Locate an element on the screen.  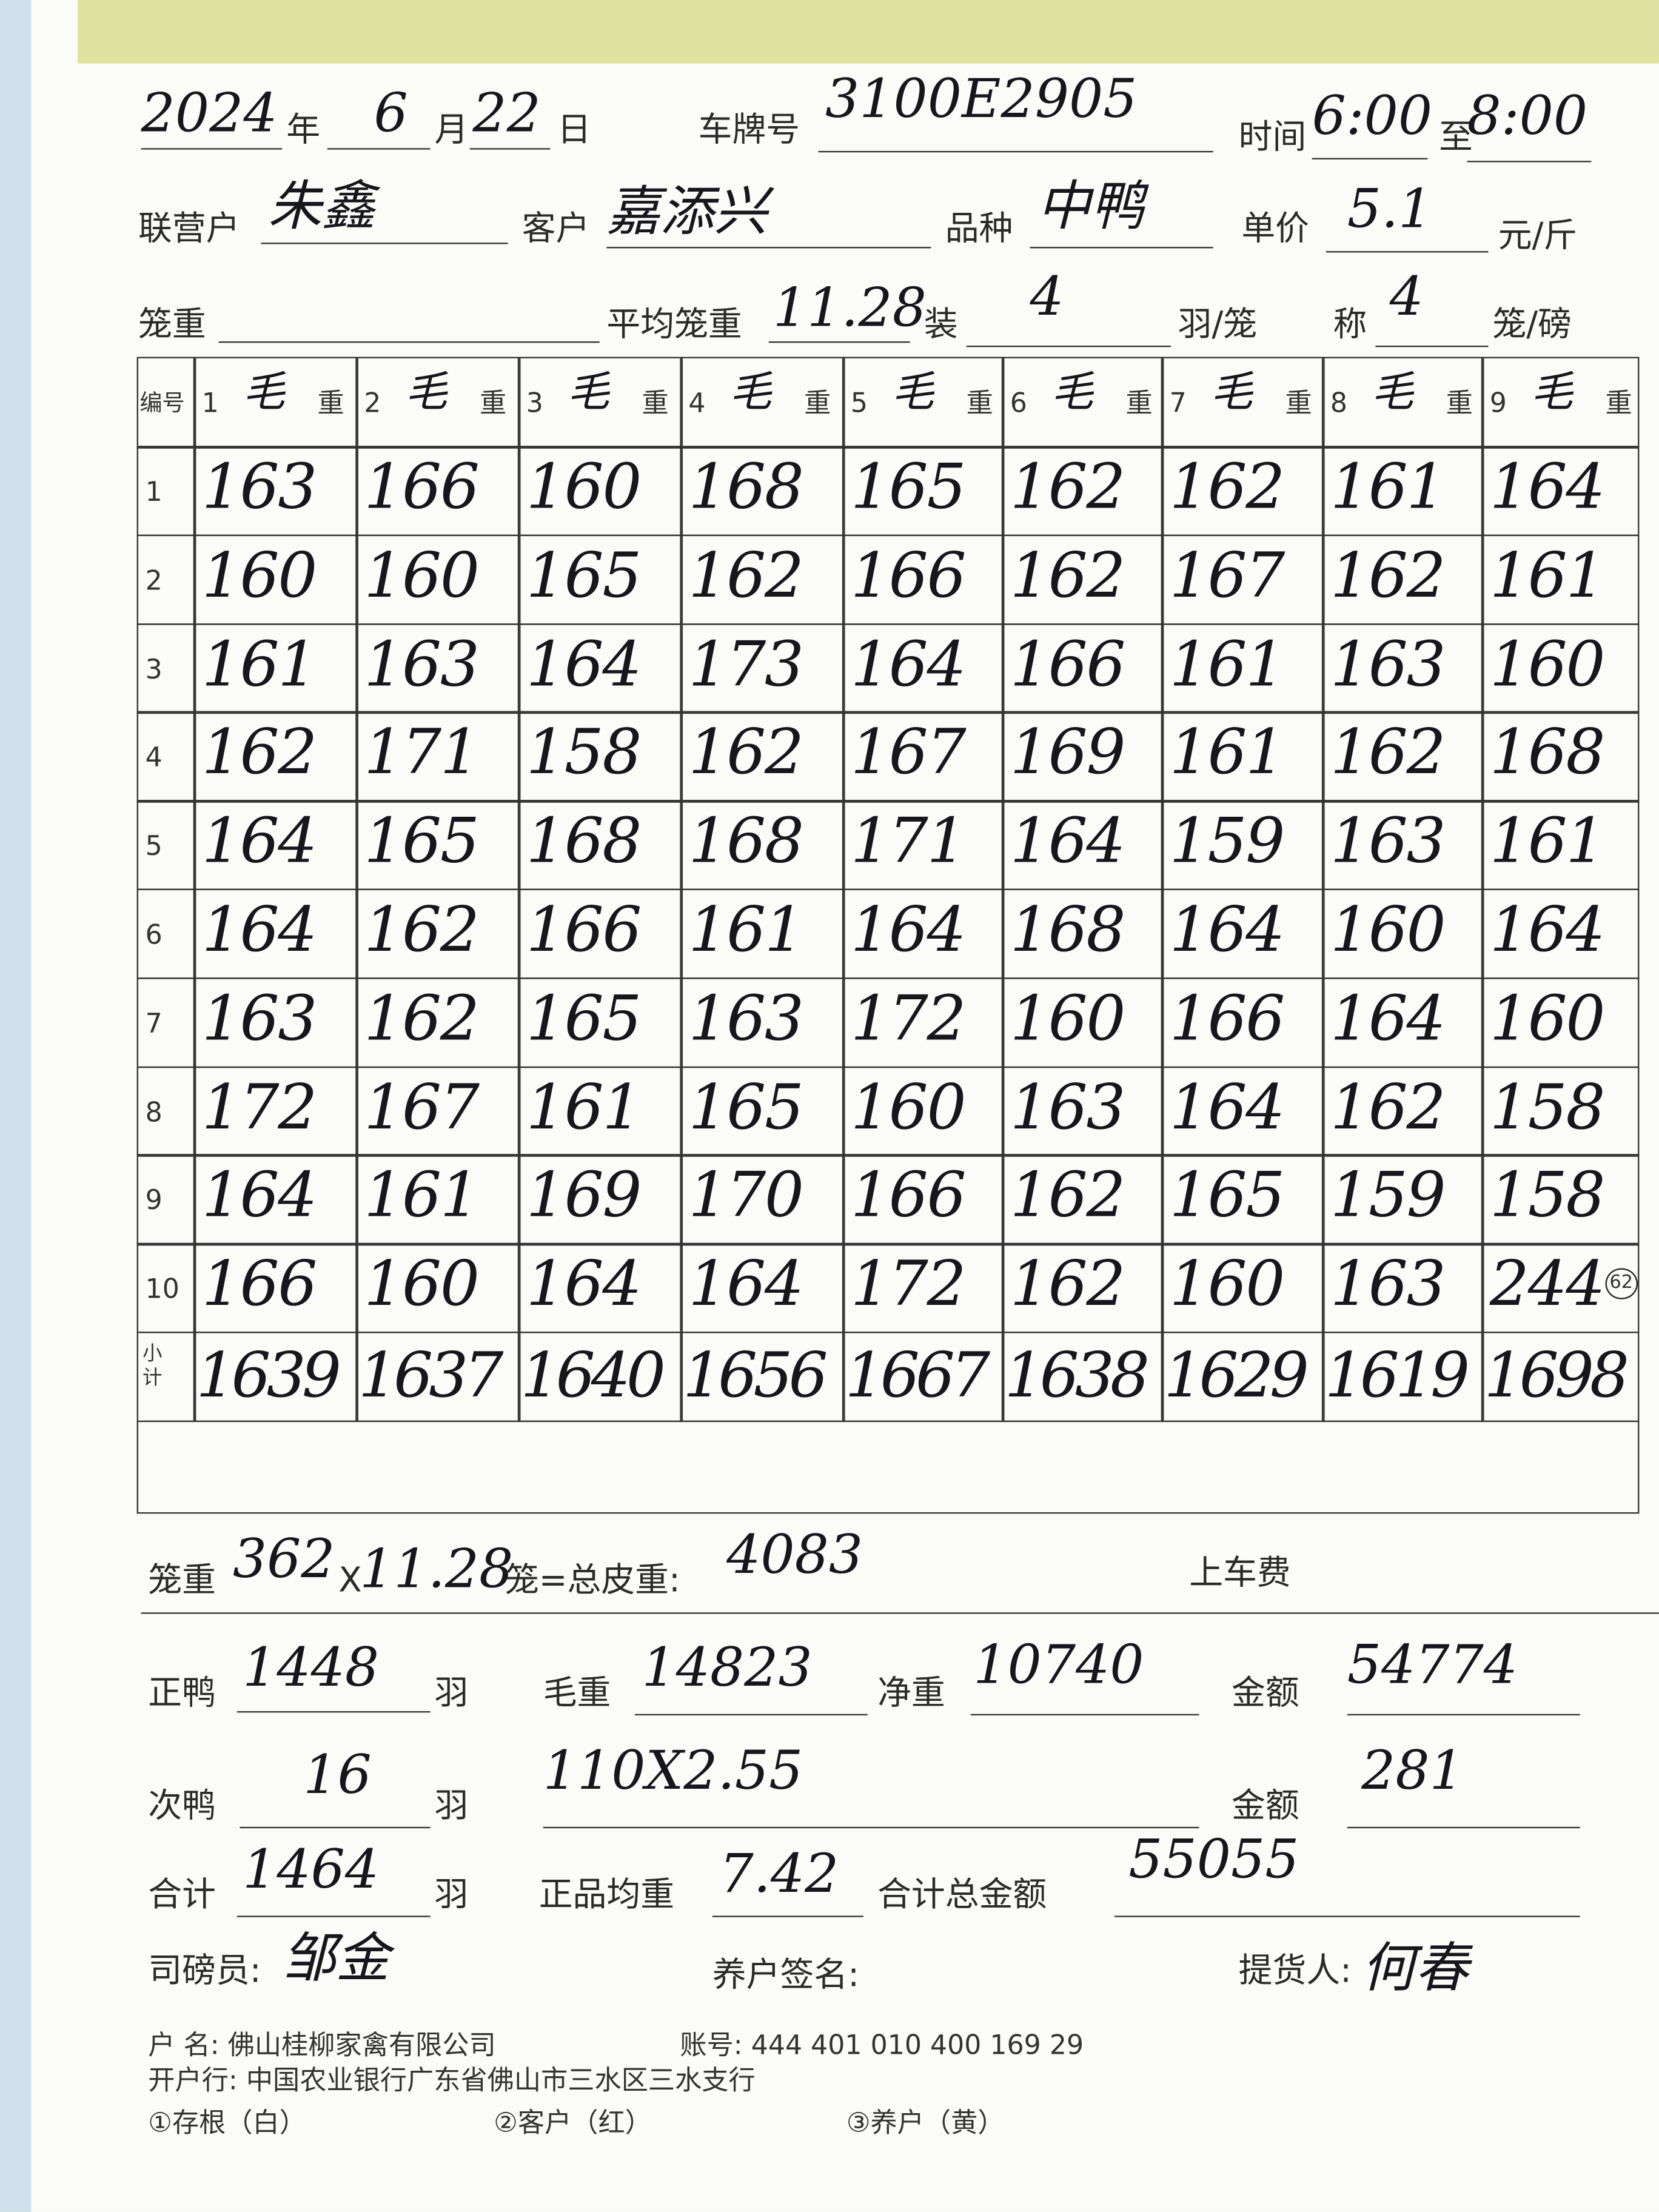
label: 次鸭 is located at coordinates (182, 1806).